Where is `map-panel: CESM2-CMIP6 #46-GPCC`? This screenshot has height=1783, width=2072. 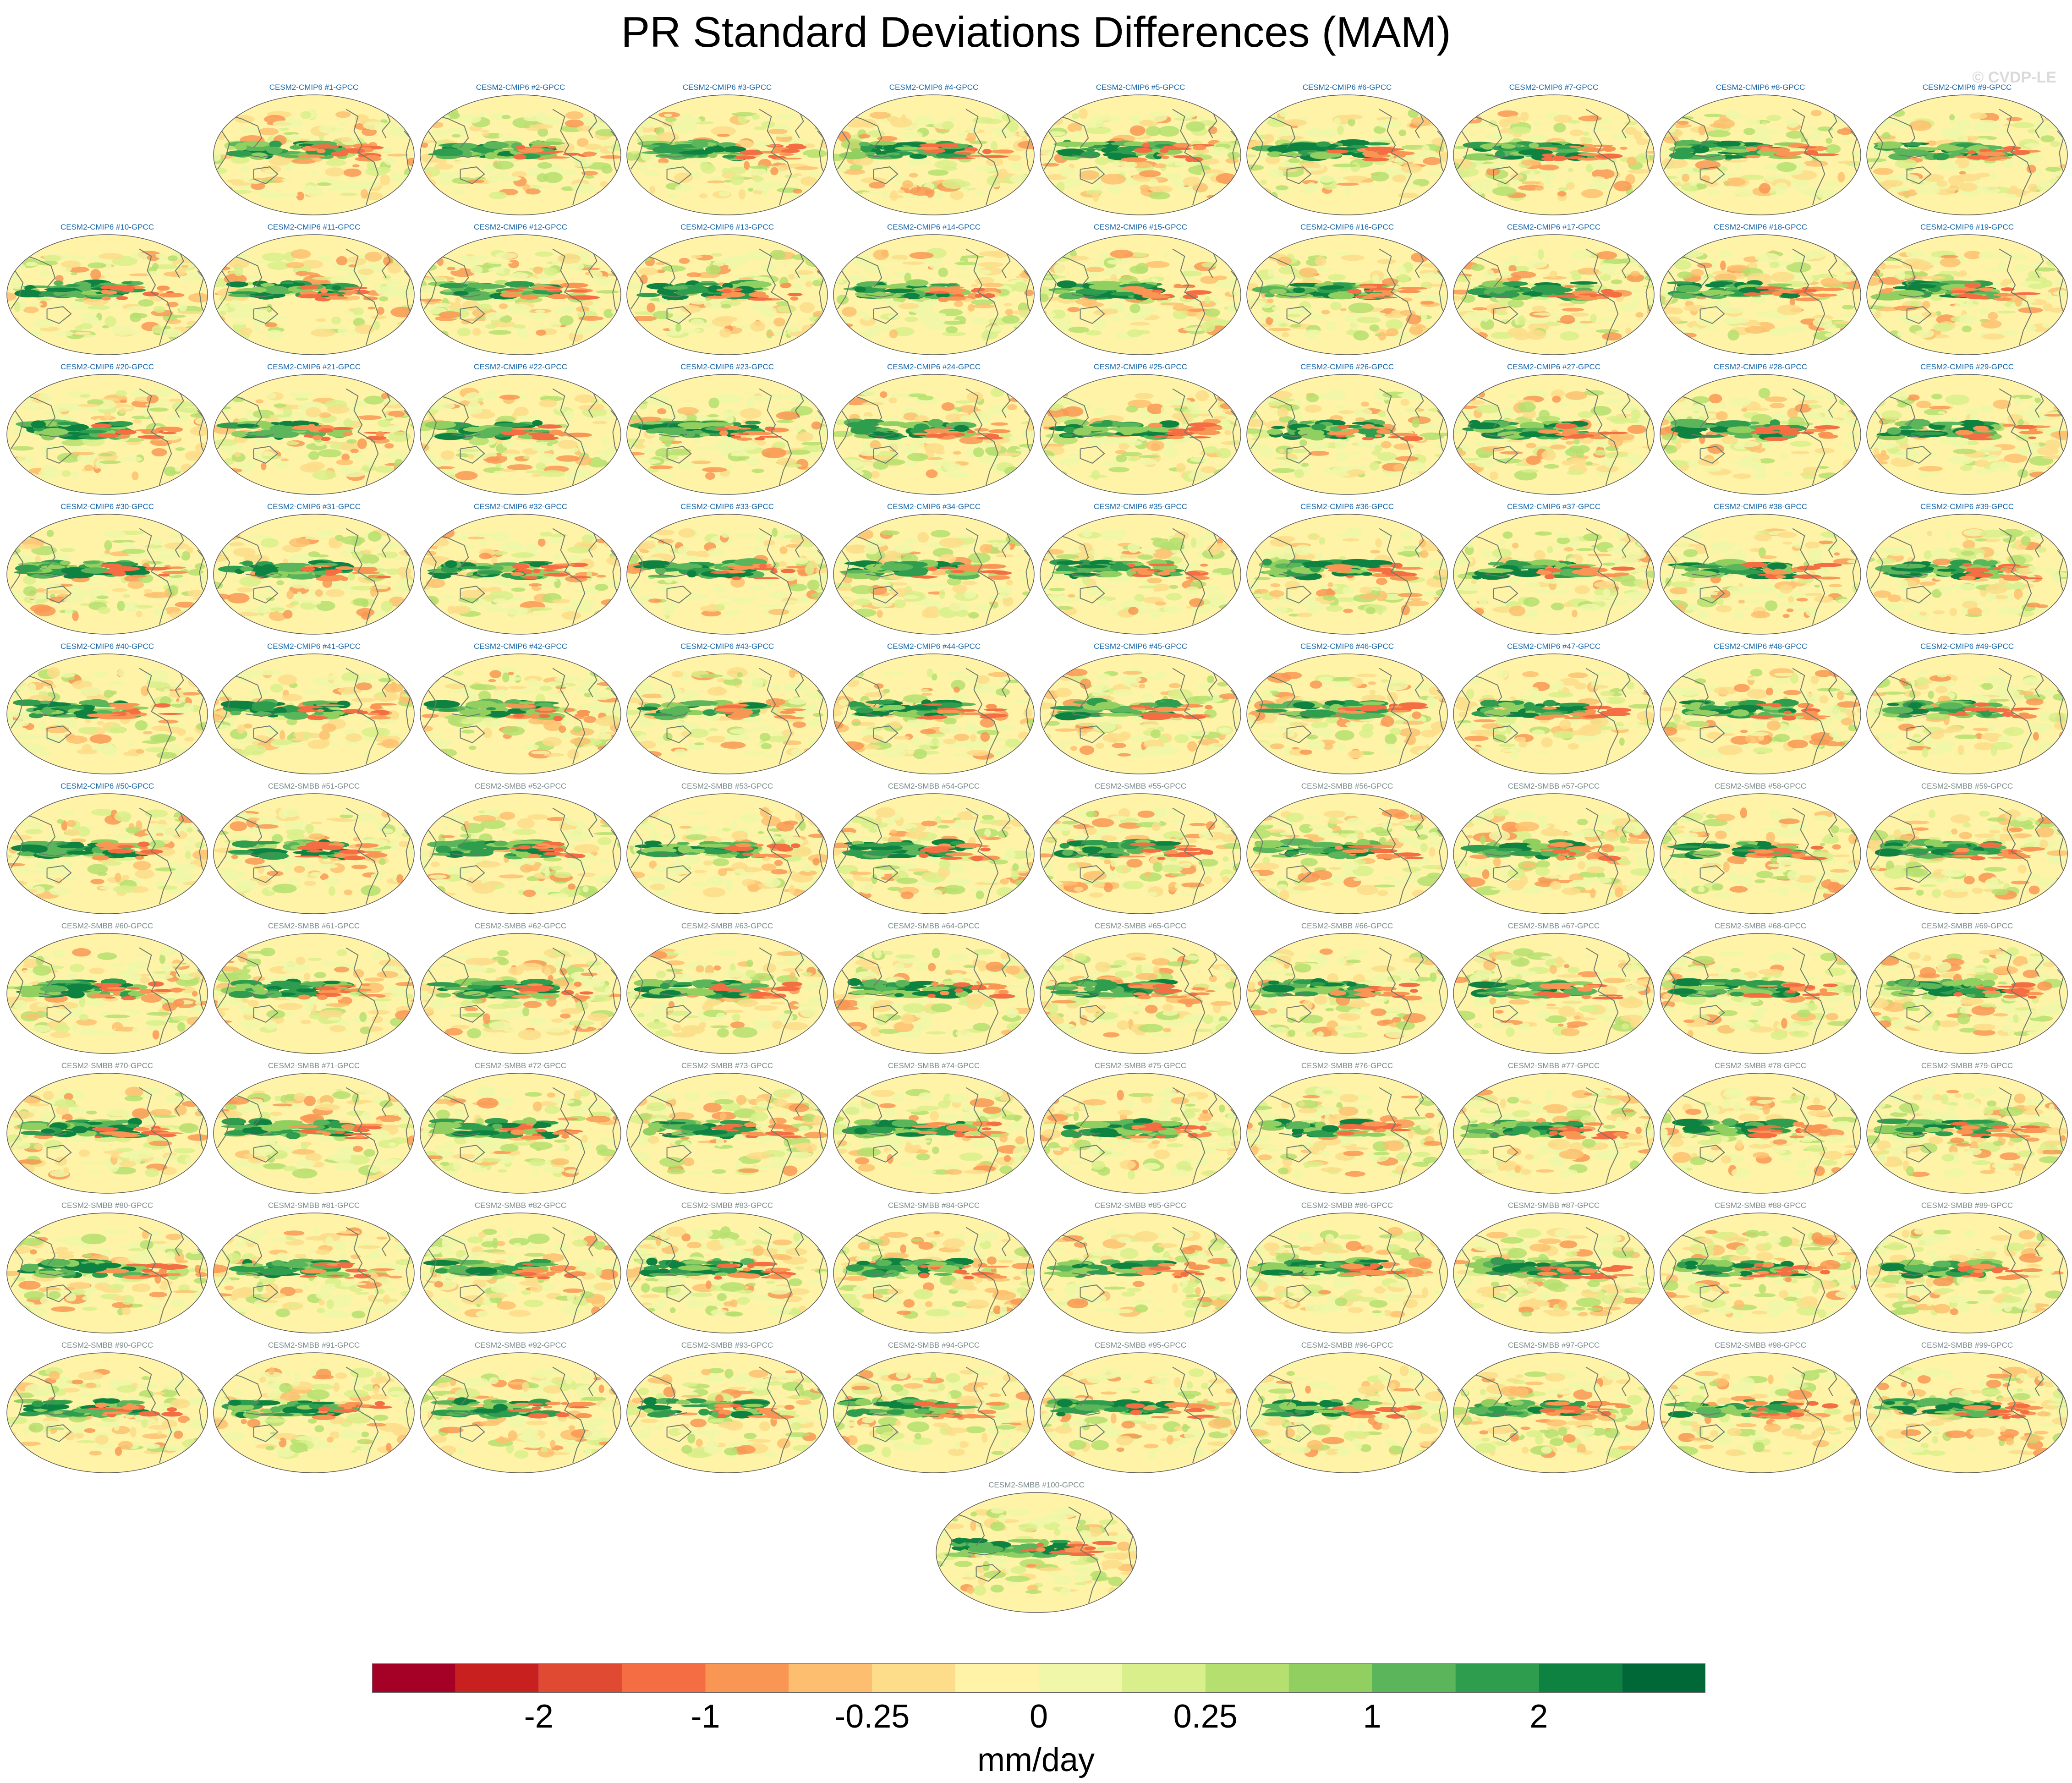 map-panel: CESM2-CMIP6 #46-GPCC is located at coordinates (1347, 712).